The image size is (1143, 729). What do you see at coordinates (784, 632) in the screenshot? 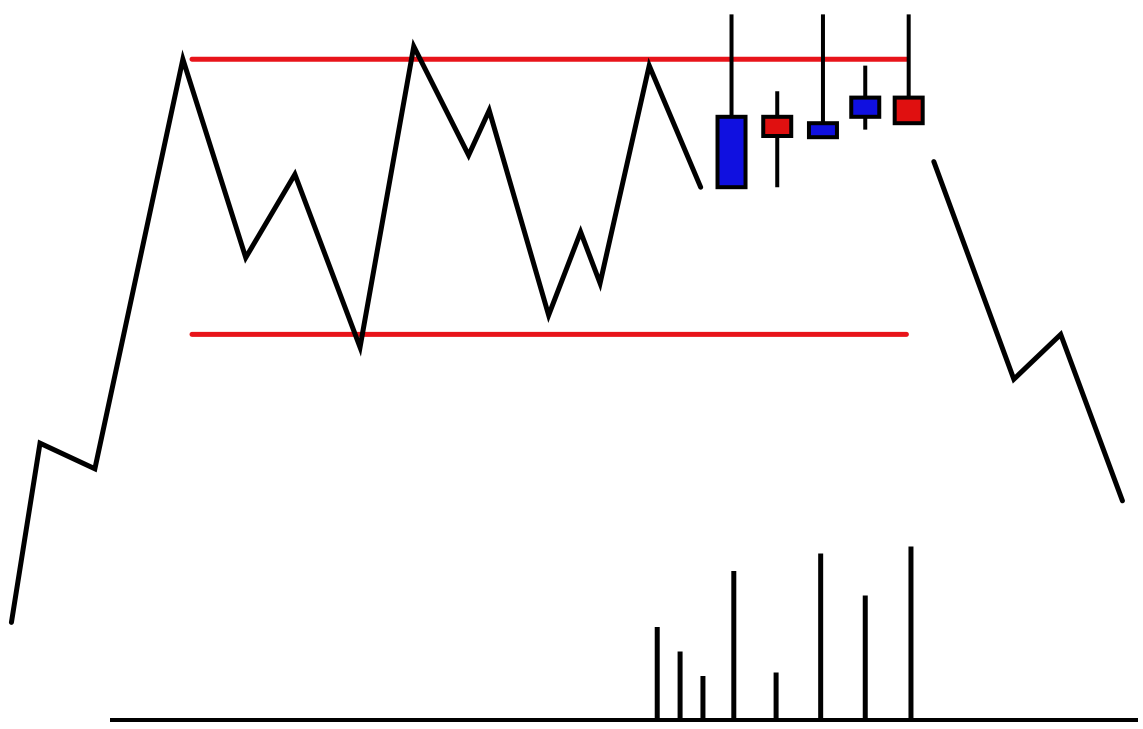
I see `volume-layer` at bounding box center [784, 632].